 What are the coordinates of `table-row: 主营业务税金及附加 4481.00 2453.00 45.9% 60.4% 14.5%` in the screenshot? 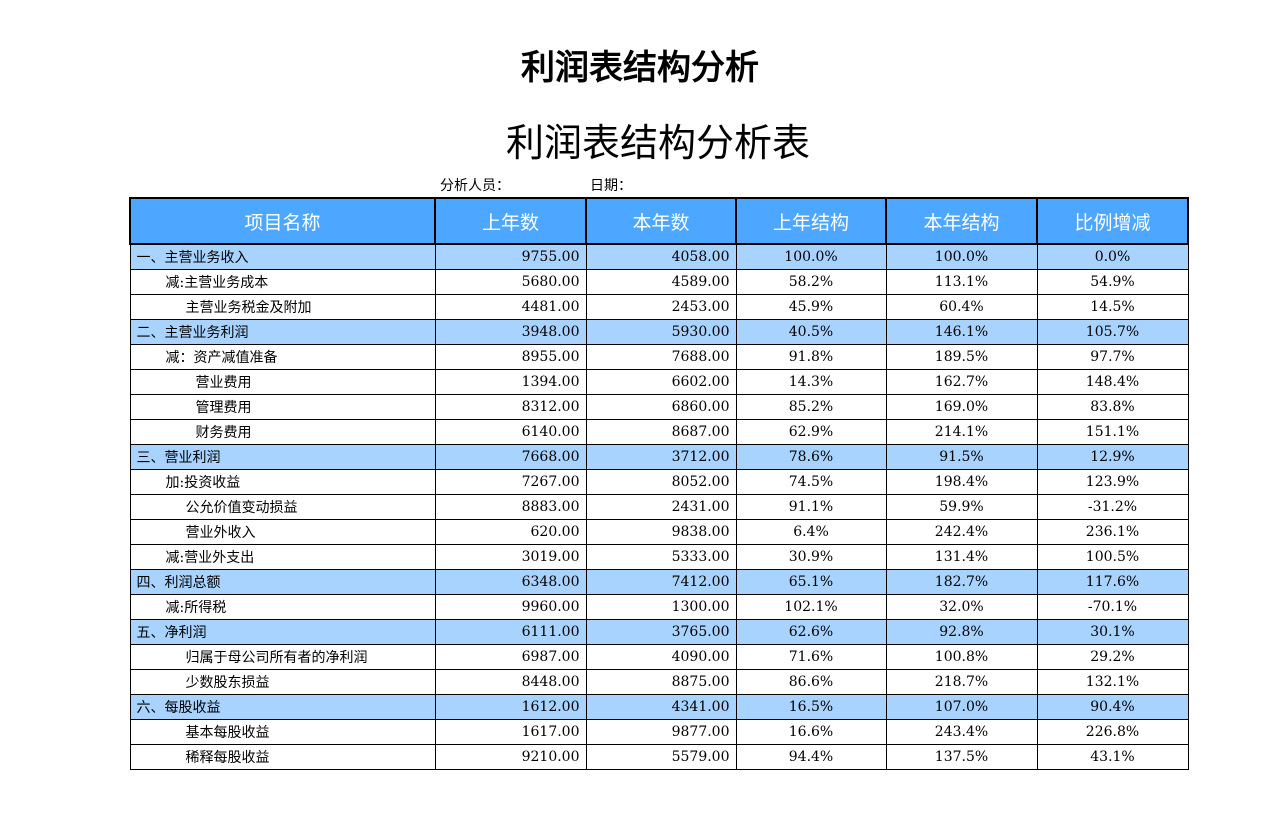 It's located at (659, 306).